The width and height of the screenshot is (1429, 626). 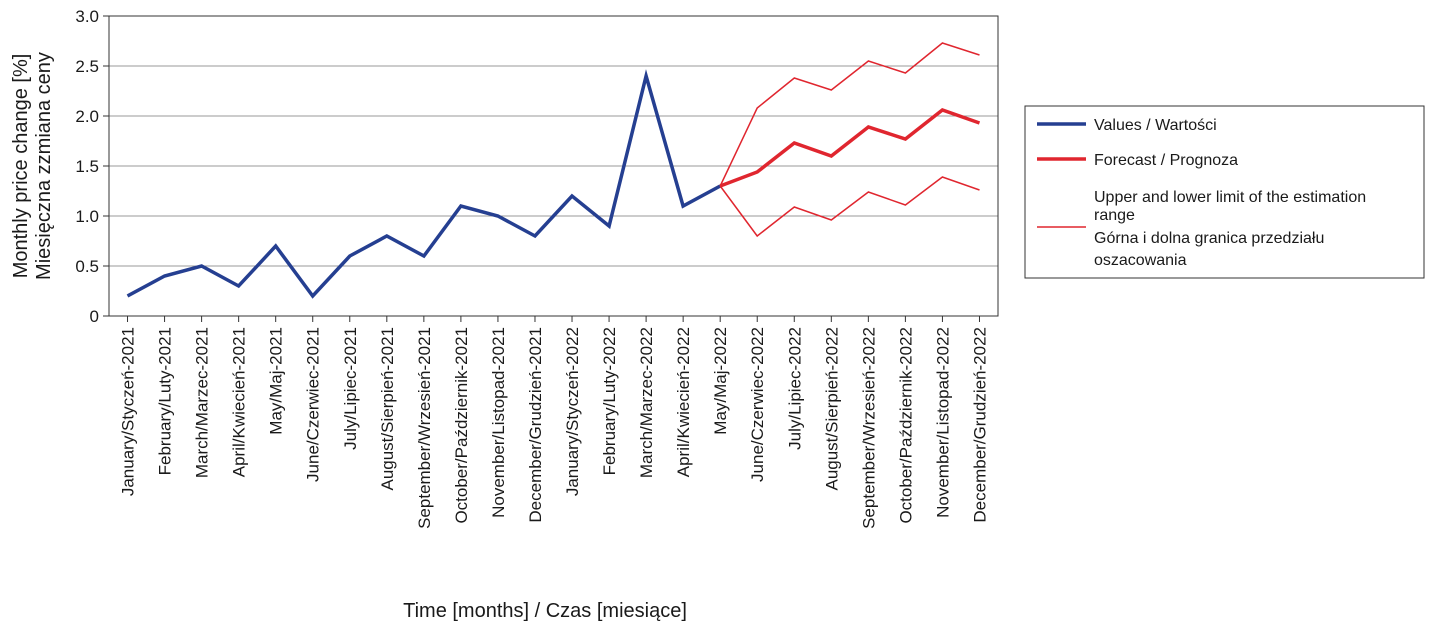 What do you see at coordinates (128, 411) in the screenshot?
I see `x-tick-label: January/Styczeń-2021` at bounding box center [128, 411].